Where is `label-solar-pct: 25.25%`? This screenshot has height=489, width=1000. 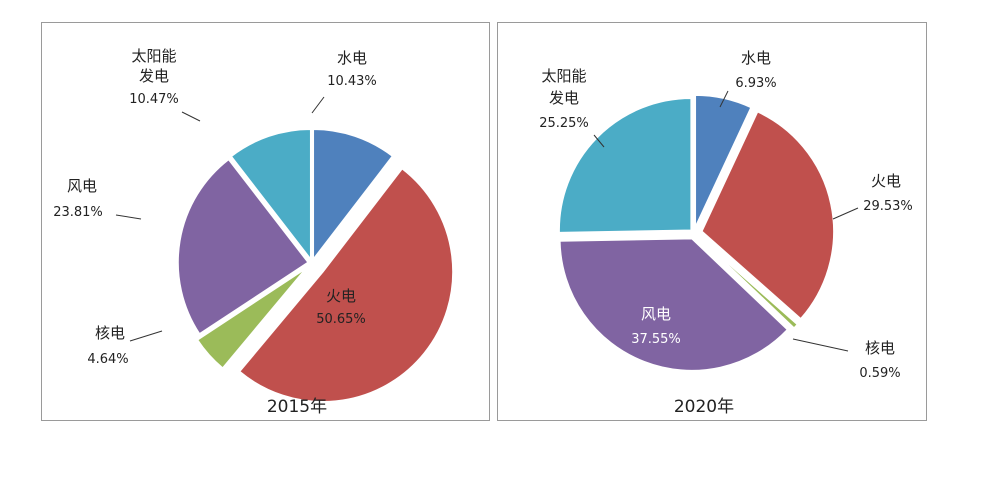
label-solar-pct: 25.25% is located at coordinates (564, 123).